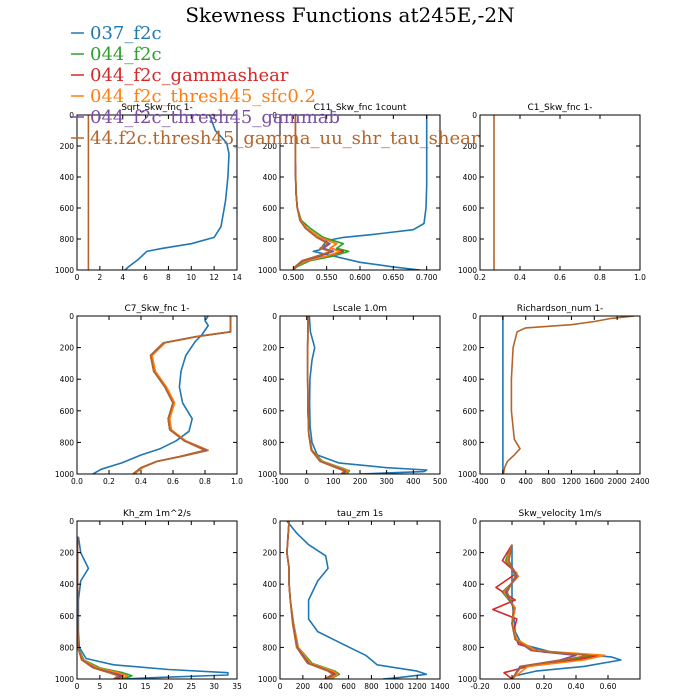  What do you see at coordinates (360, 514) in the screenshot?
I see `panel-title: tau_zm 1s` at bounding box center [360, 514].